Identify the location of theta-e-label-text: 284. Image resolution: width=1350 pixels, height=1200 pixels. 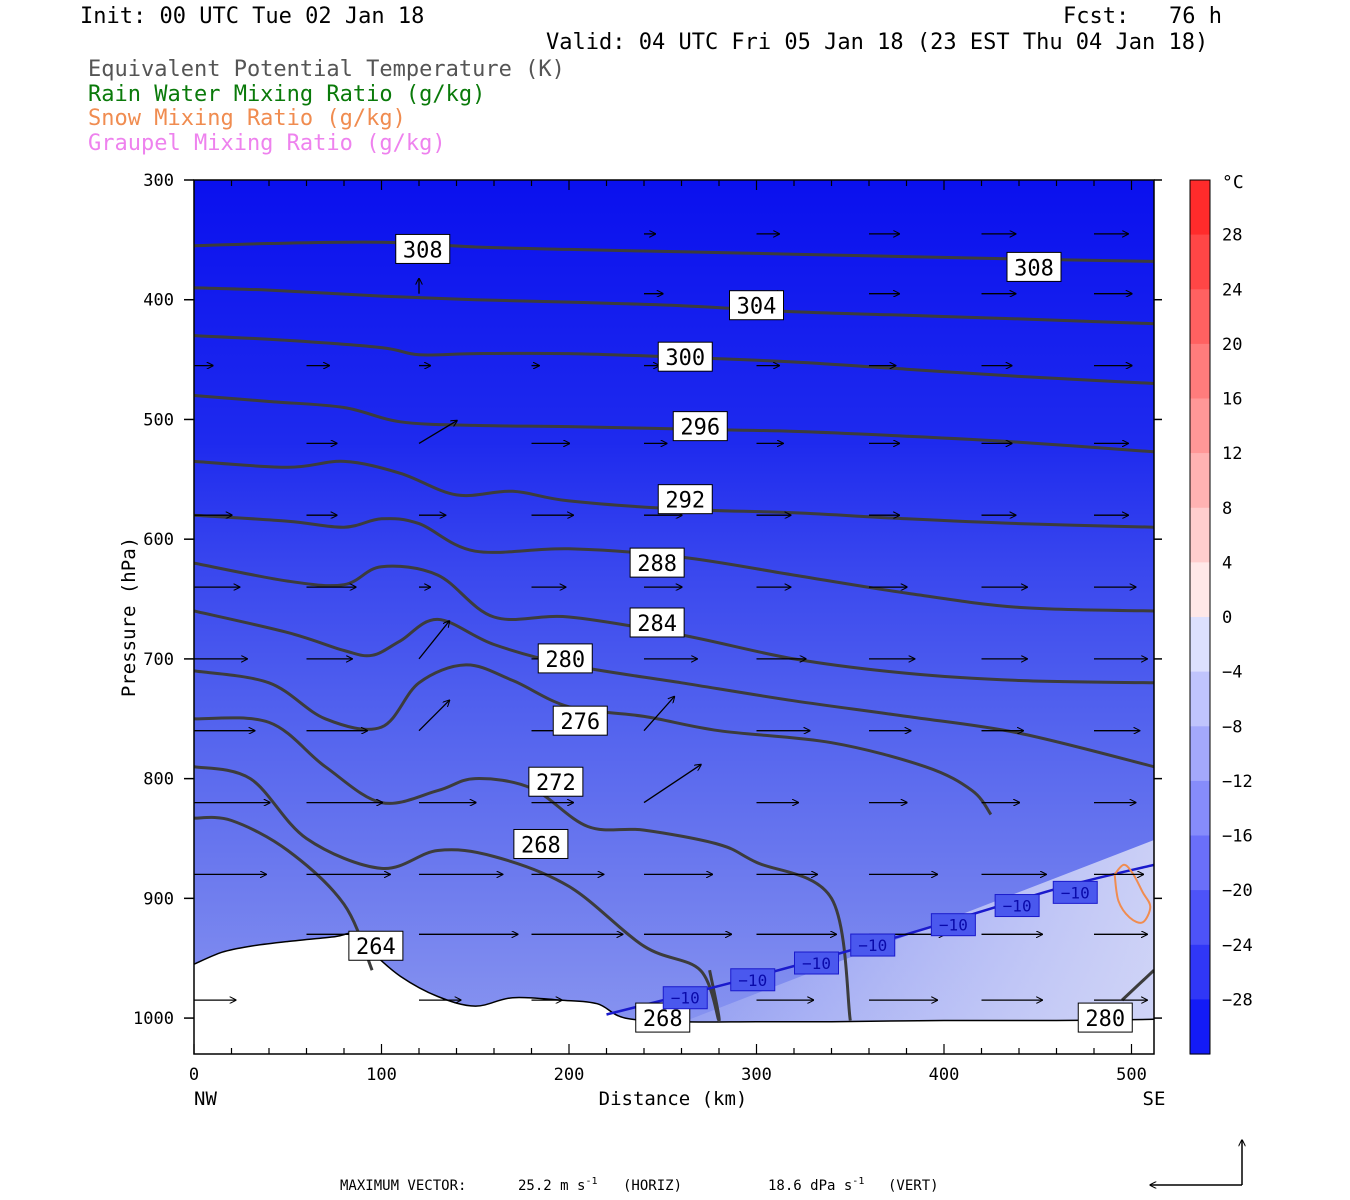
(657, 624).